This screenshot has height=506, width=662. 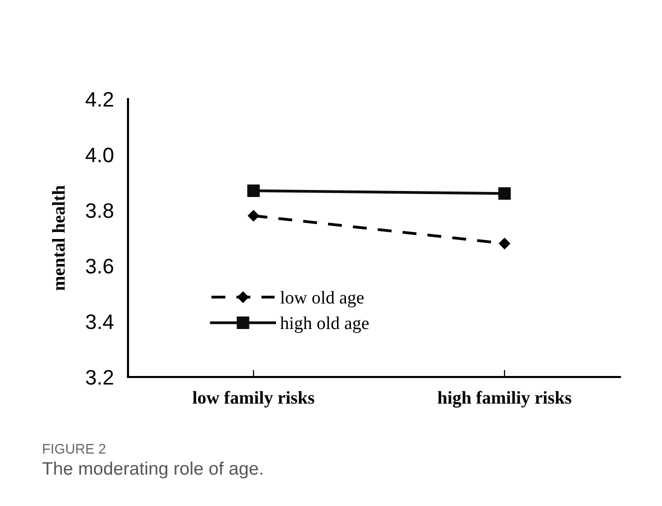 I want to click on y-tick-label: 3.6, so click(x=100, y=266).